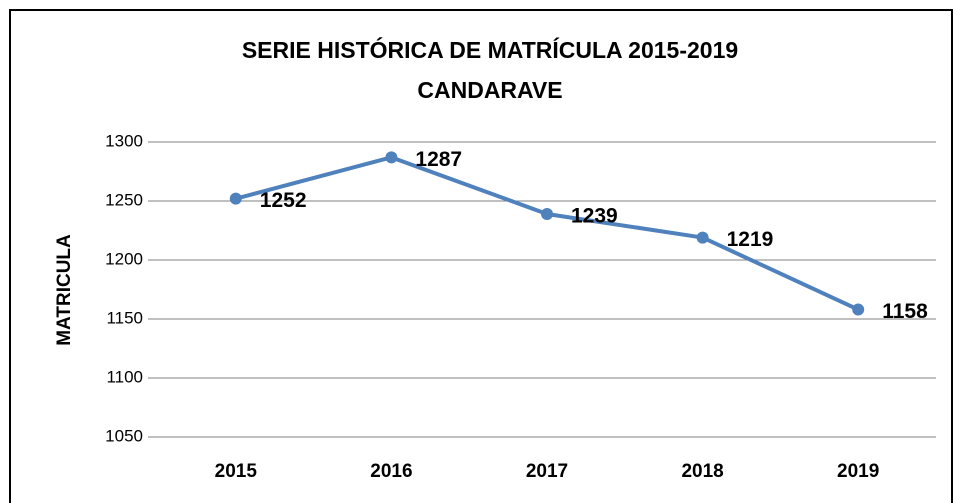 The height and width of the screenshot is (503, 954). I want to click on data-label: 1239, so click(594, 216).